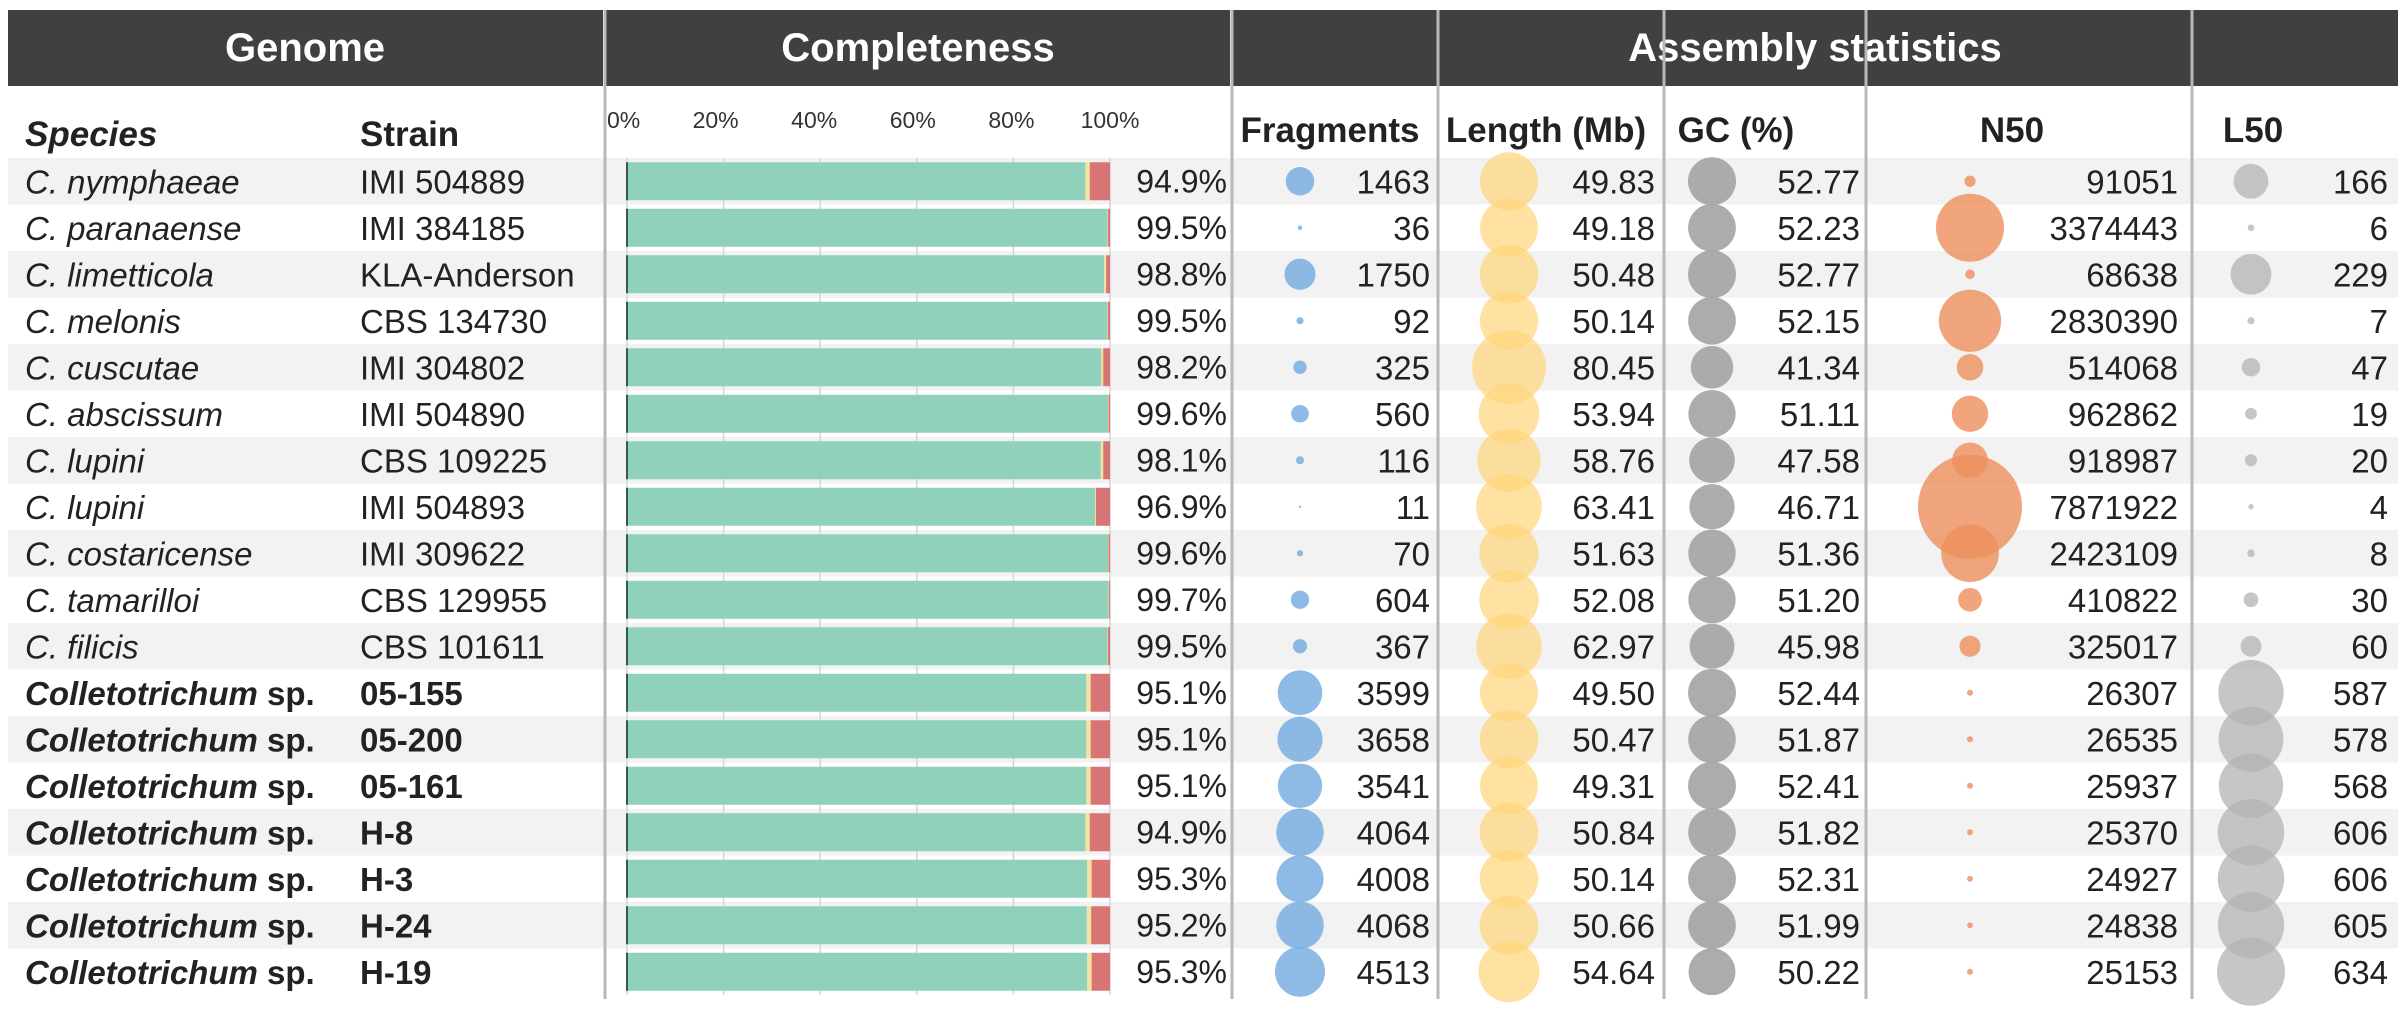  Describe the element at coordinates (1818, 507) in the screenshot. I see `gc-value: 46.71` at that location.